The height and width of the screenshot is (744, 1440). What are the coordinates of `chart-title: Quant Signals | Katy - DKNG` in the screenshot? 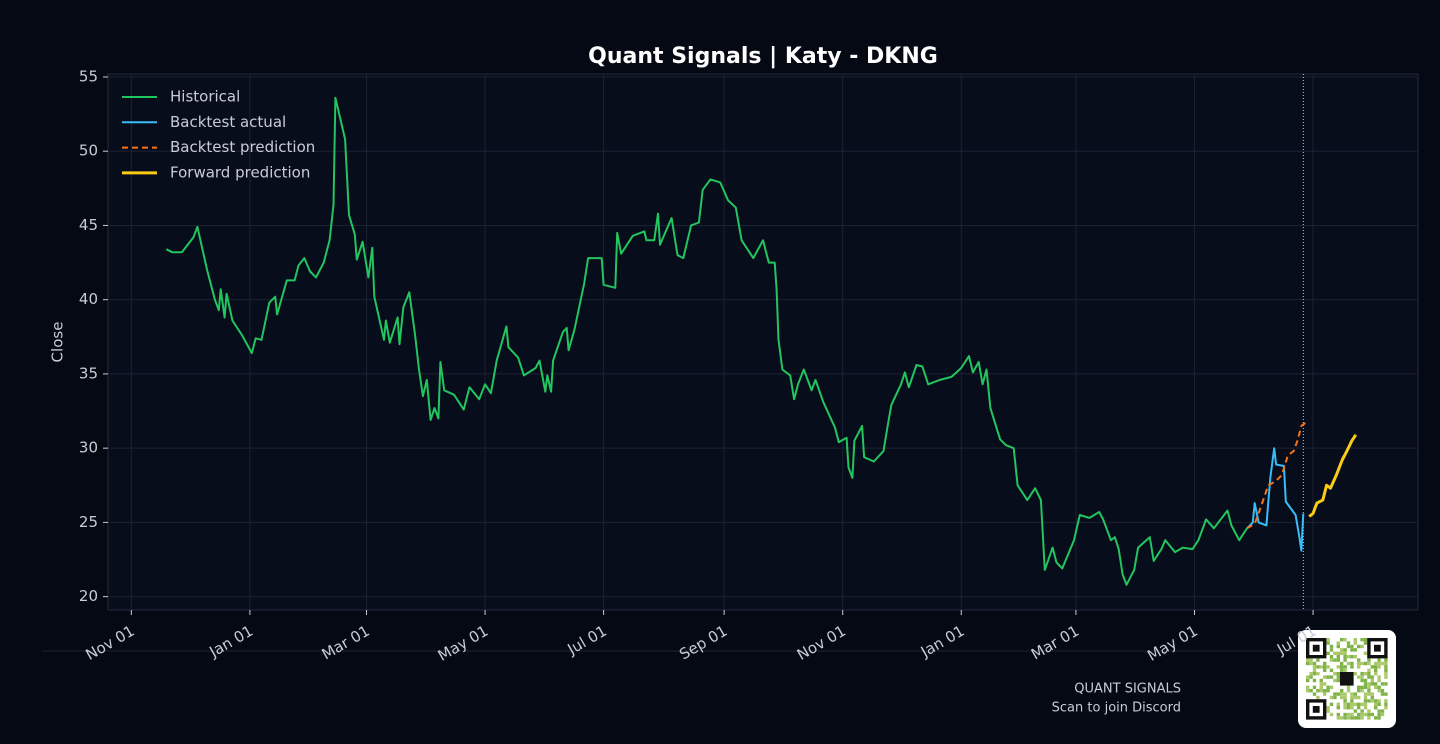 It's located at (763, 56).